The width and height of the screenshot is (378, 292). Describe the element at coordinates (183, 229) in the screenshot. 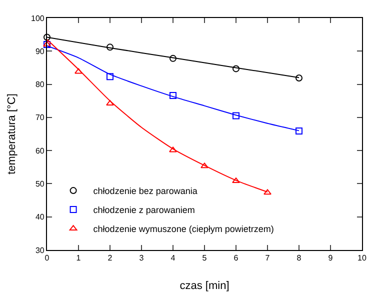

I see `legend-label: chłodzenie wymuszone (ciepłym powietrzem)` at that location.